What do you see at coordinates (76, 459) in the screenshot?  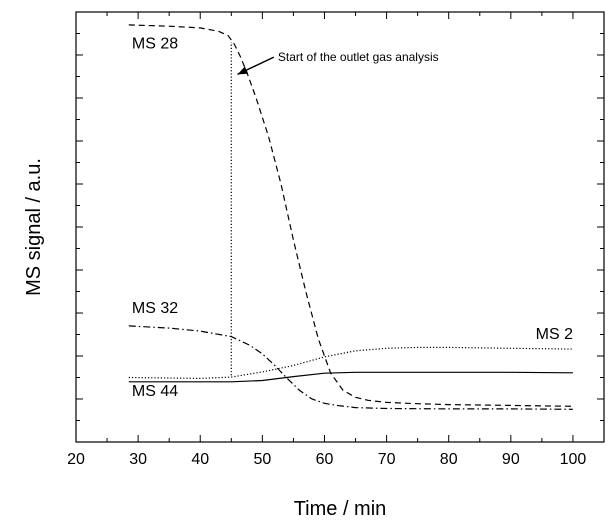 I see `x-tick-label: 20` at bounding box center [76, 459].